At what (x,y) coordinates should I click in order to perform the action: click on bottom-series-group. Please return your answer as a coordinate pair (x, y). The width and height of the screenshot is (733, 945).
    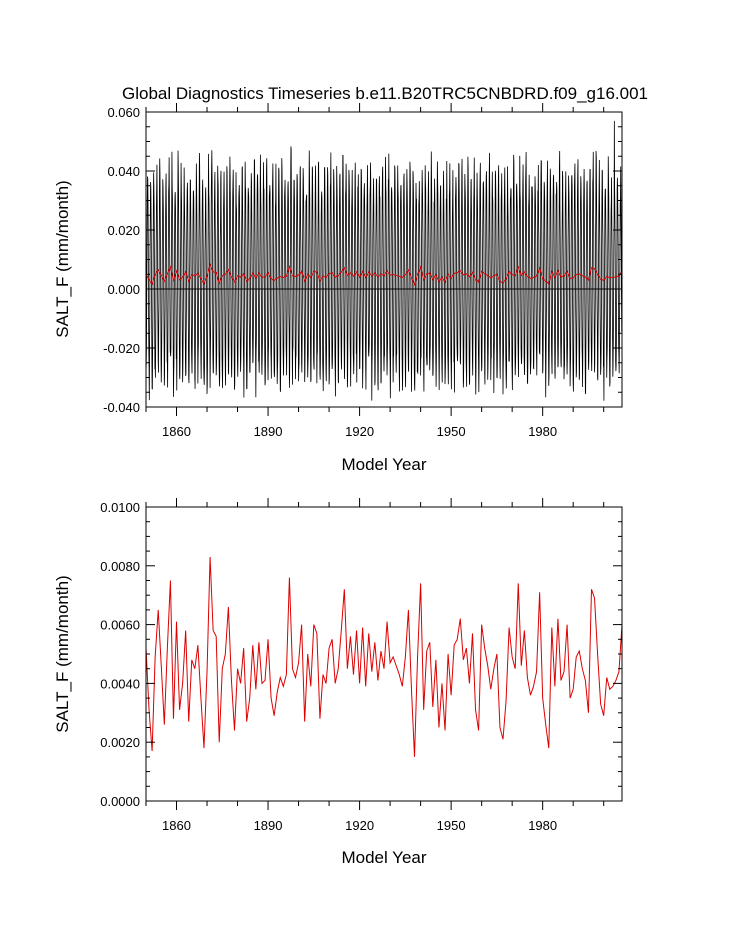
    Looking at the image, I should click on (384, 656).